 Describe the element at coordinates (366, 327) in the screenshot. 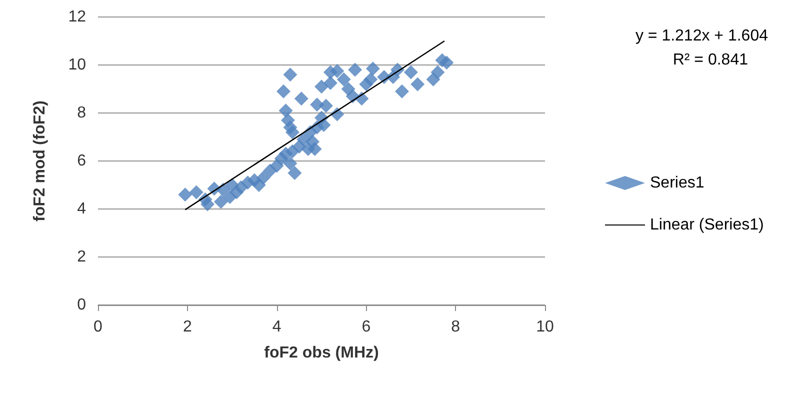

I see `x-tick-label: 6` at that location.